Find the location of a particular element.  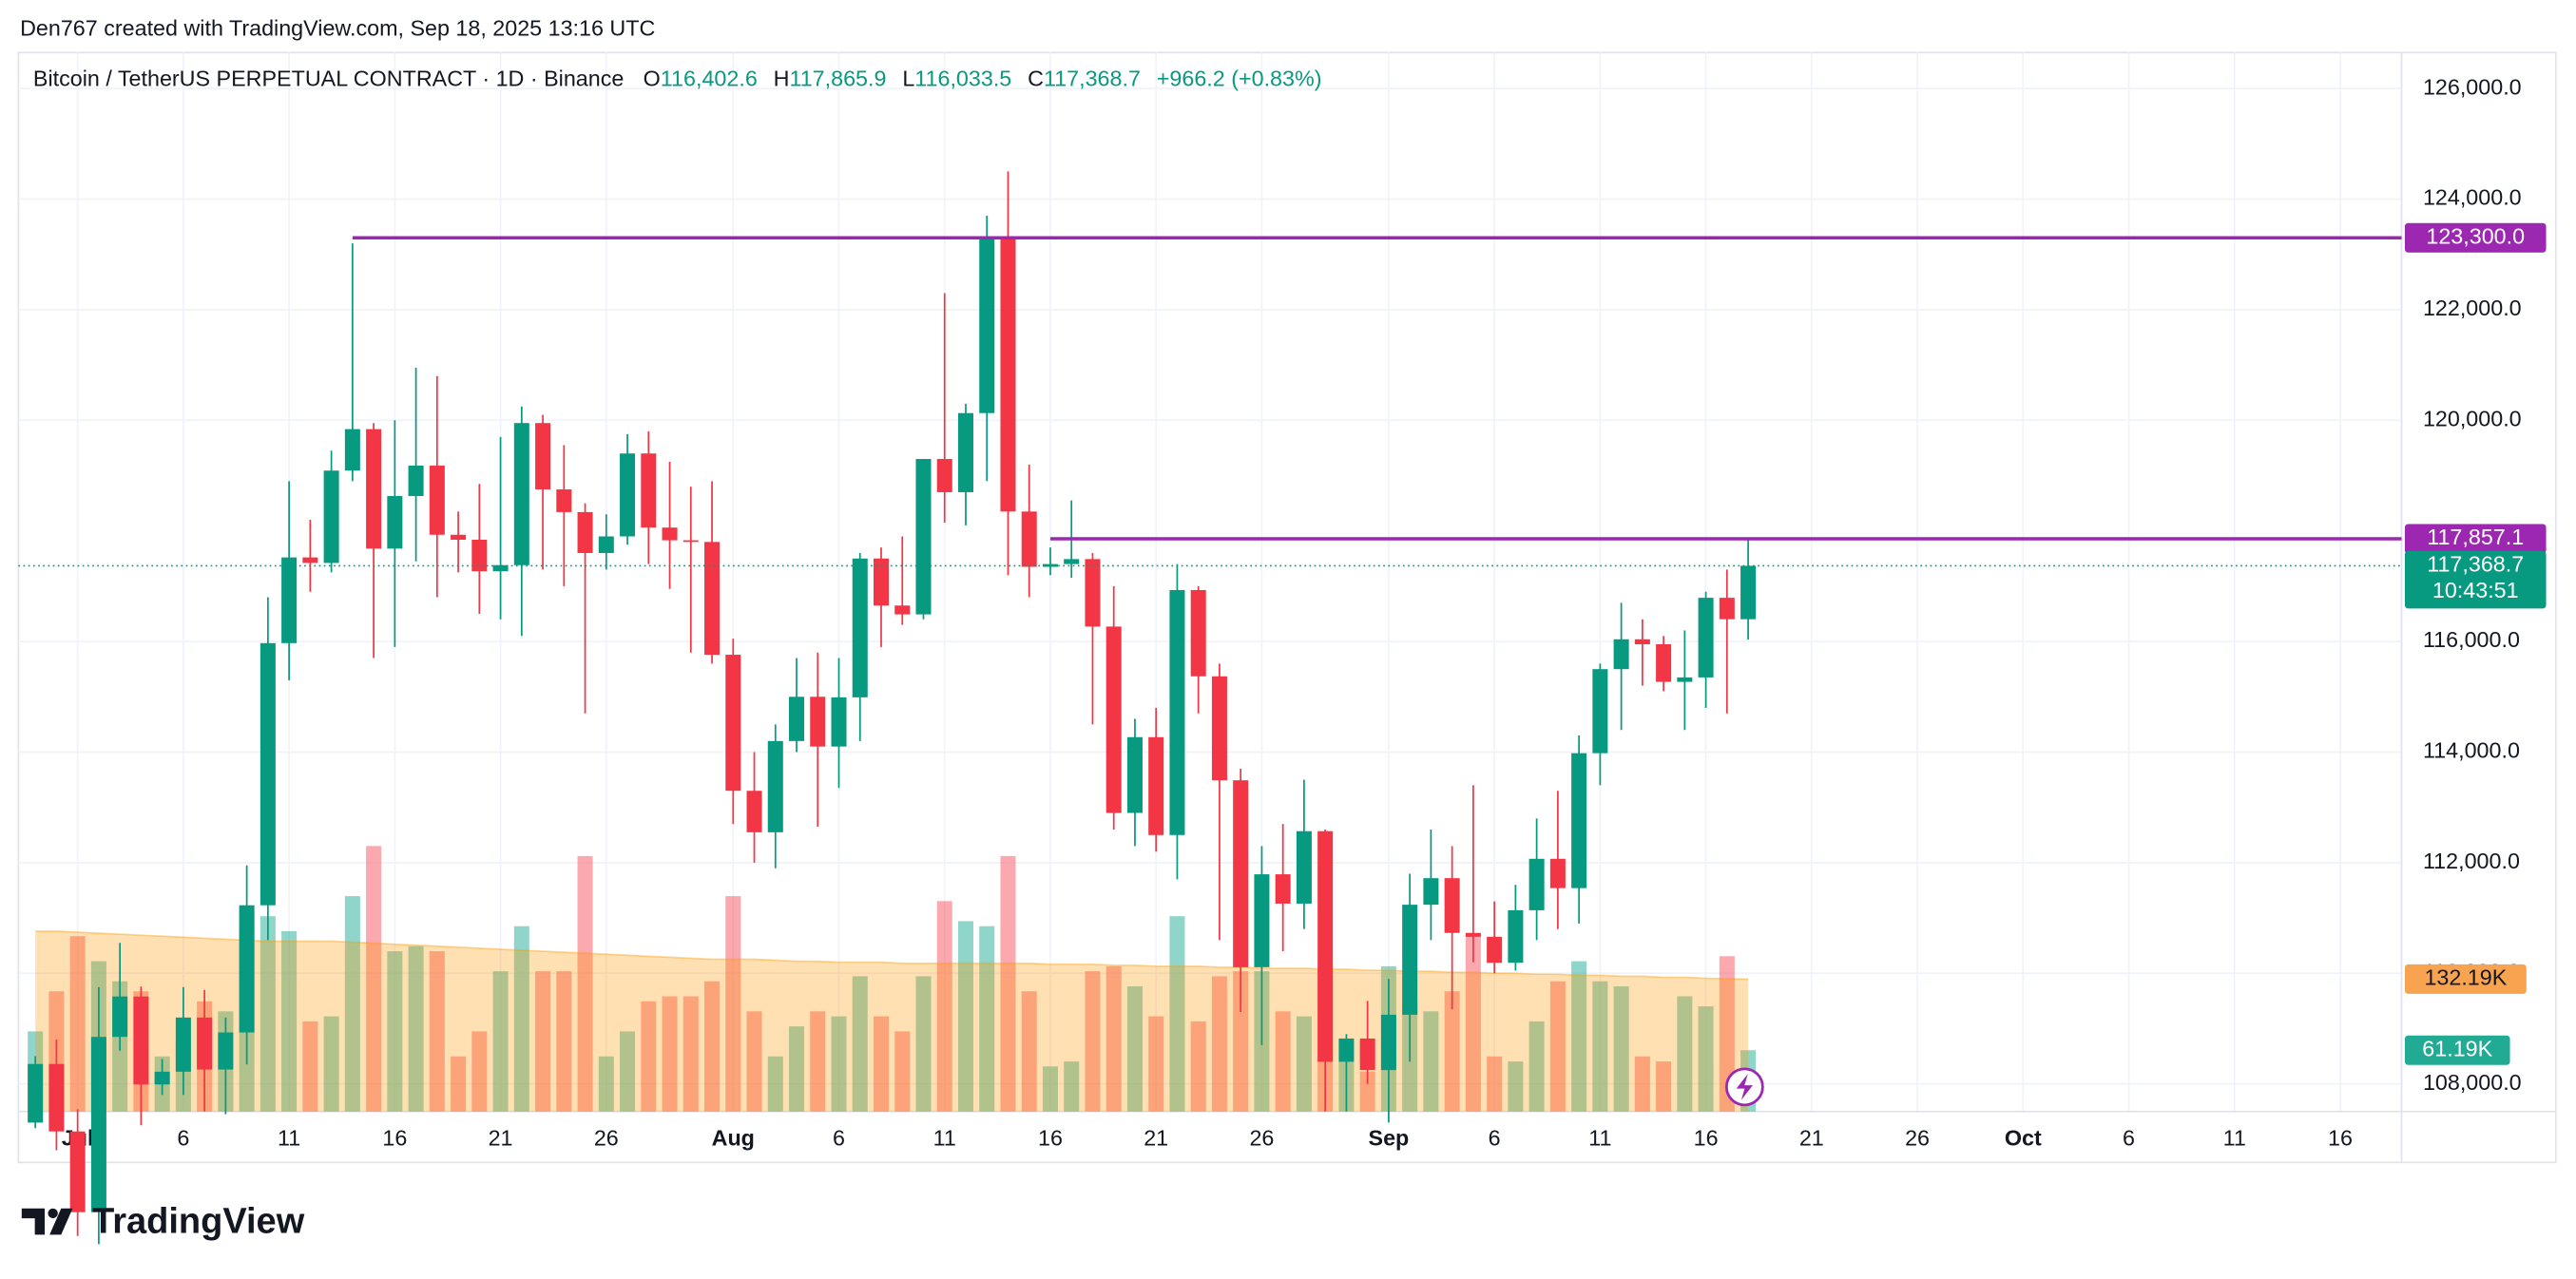

y-tick-label: 120,000.0 is located at coordinates (2472, 418).